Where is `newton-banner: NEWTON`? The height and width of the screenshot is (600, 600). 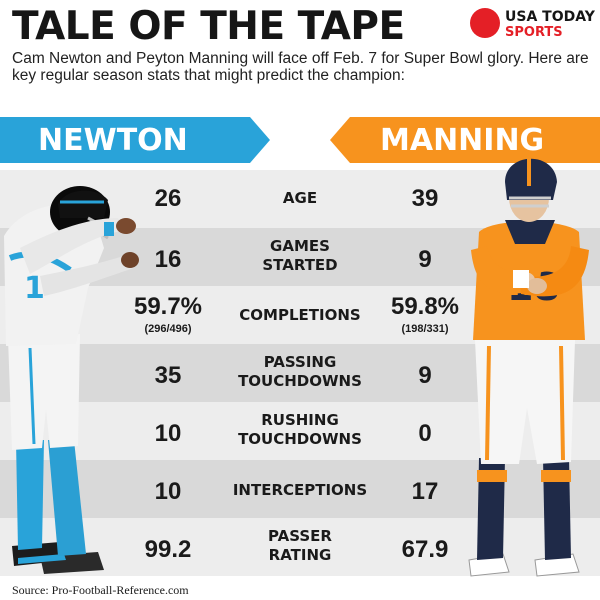
newton-banner: NEWTON is located at coordinates (135, 140).